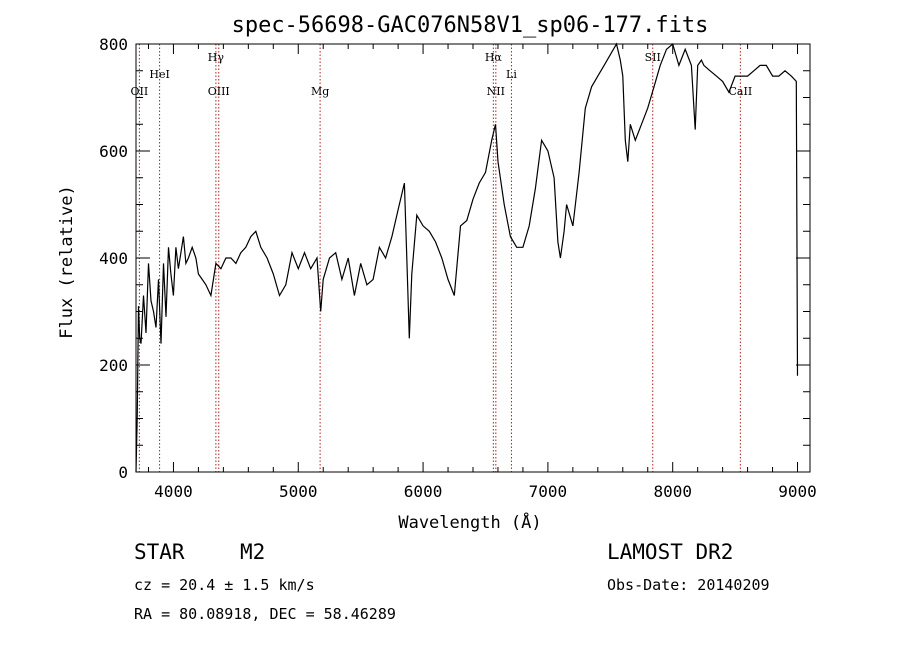 The width and height of the screenshot is (900, 649). What do you see at coordinates (470, 25) in the screenshot?
I see `chart-title: spec-56698-GAC076N58V1_sp06-177.fits` at bounding box center [470, 25].